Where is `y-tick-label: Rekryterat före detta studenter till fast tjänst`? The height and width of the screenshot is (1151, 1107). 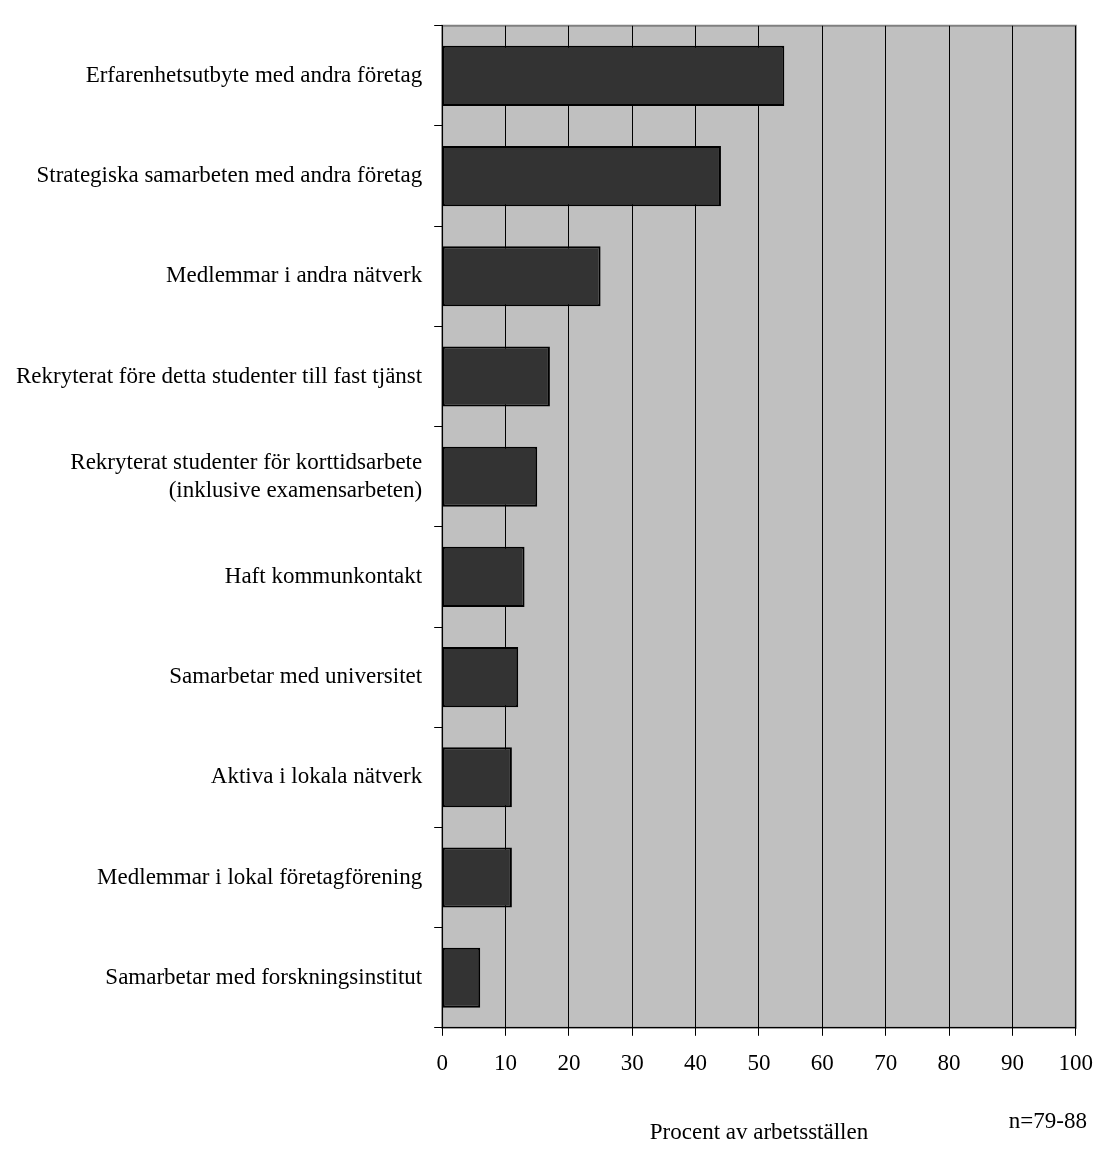 y-tick-label: Rekryterat före detta studenter till fast tjänst is located at coordinates (219, 375).